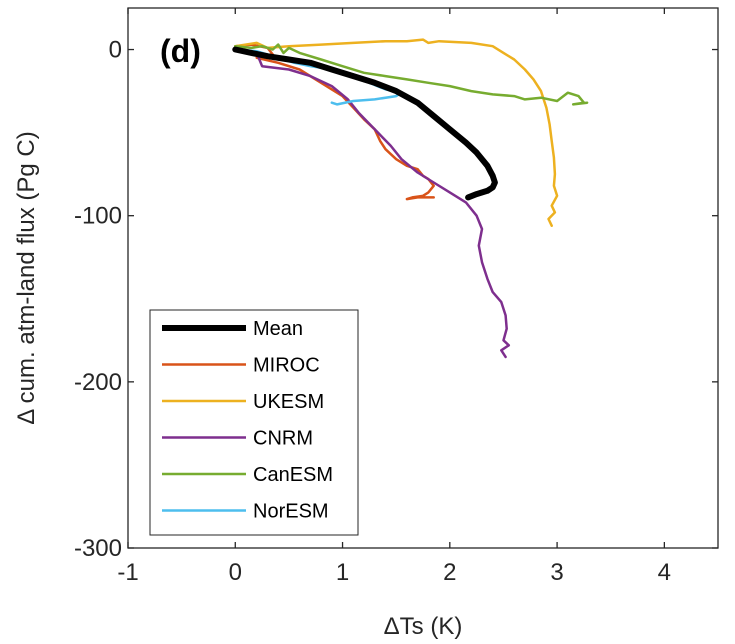 This screenshot has height=644, width=735. I want to click on series-line-ukesm, so click(396, 132).